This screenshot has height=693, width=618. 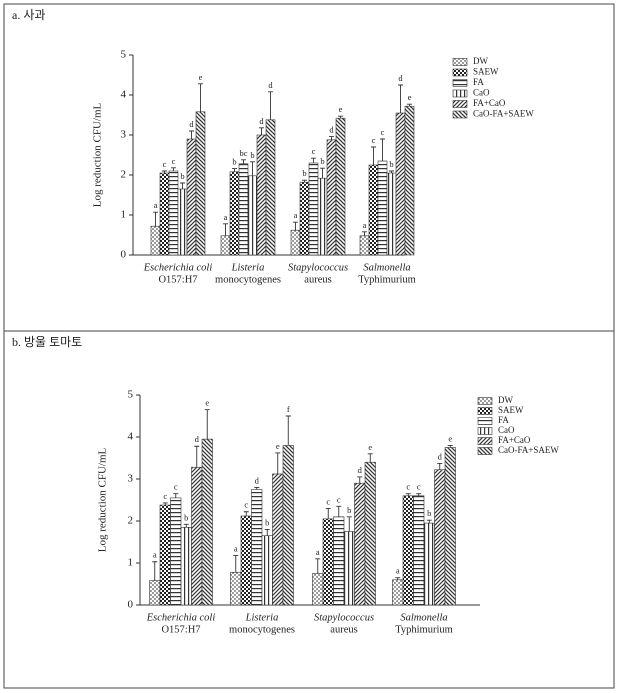 What do you see at coordinates (177, 279) in the screenshot?
I see `x-tick-label: O157:H7` at bounding box center [177, 279].